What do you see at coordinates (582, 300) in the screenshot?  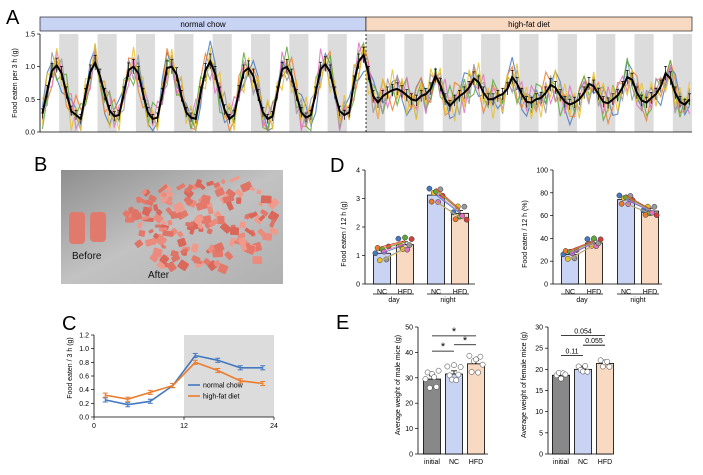 I see `group-label-day: day` at bounding box center [582, 300].